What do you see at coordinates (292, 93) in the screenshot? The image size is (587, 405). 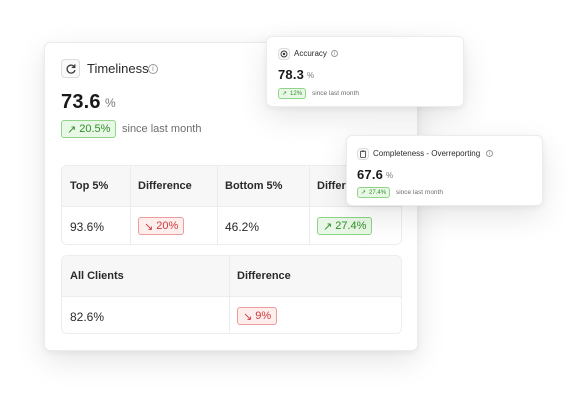 I see `change-badge: ↗ 12%` at bounding box center [292, 93].